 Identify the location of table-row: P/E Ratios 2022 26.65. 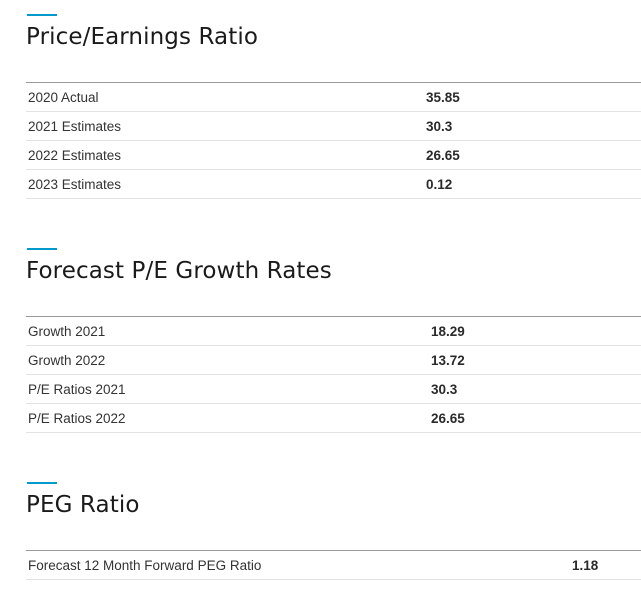
(333, 418).